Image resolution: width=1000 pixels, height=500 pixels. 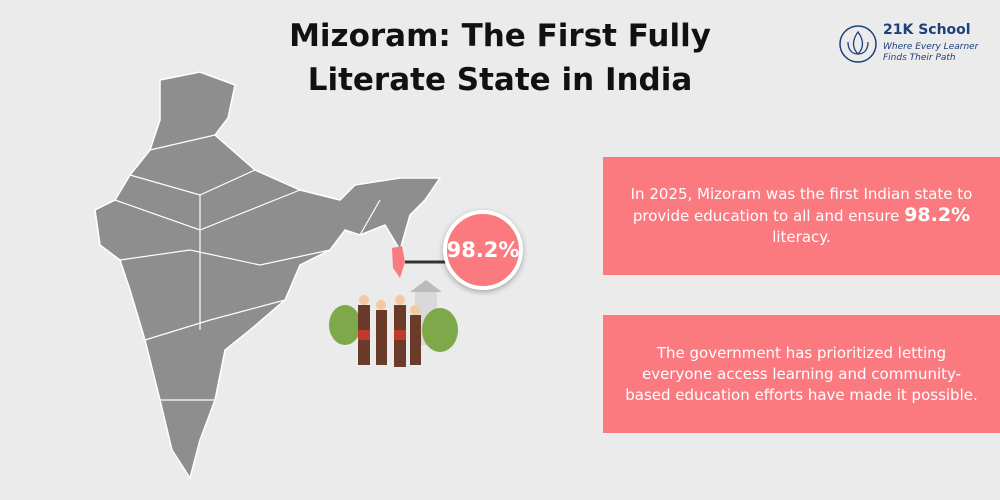 I want to click on card-highlight: 98.2%, so click(x=937, y=215).